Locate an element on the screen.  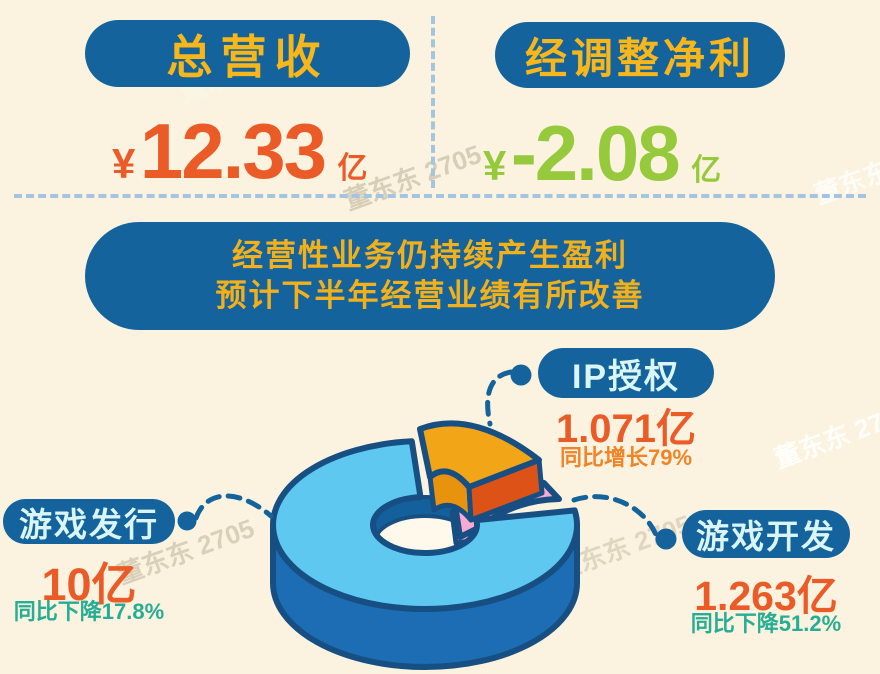
revenue-value: ¥ 12.33 亿 is located at coordinates (239, 151).